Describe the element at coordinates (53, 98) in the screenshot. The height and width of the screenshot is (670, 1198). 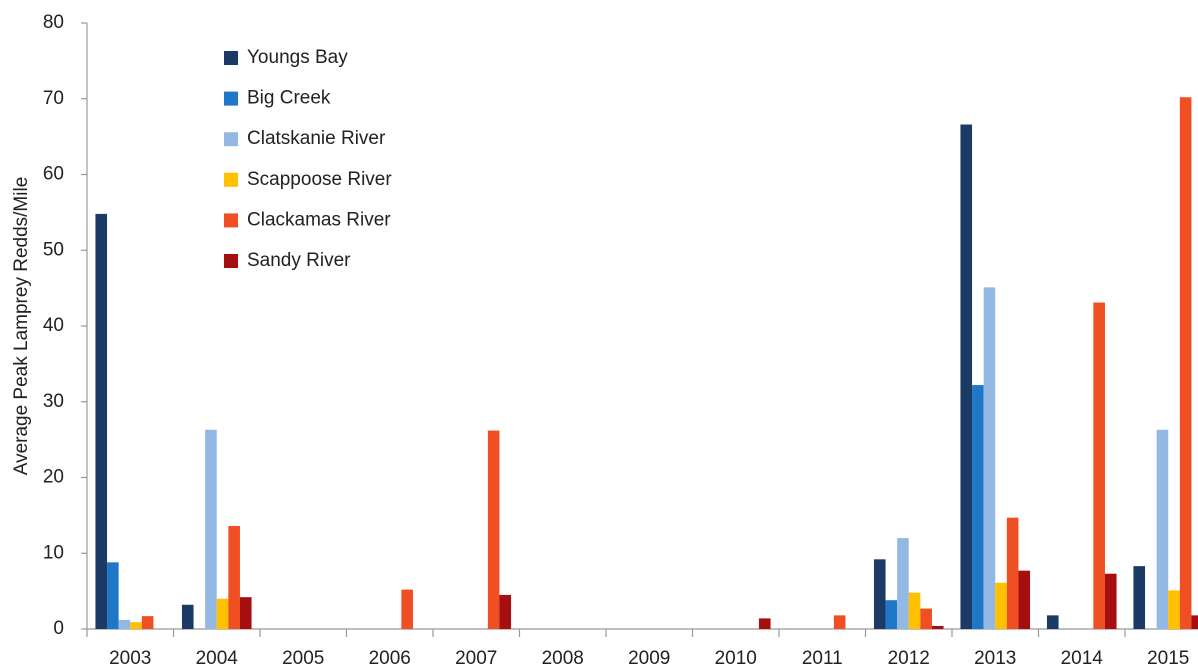
I see `y-tick-label: 70` at that location.